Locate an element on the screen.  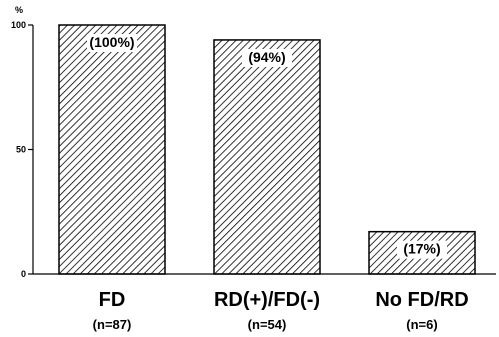
sample-size-label: (n=54) is located at coordinates (267, 324).